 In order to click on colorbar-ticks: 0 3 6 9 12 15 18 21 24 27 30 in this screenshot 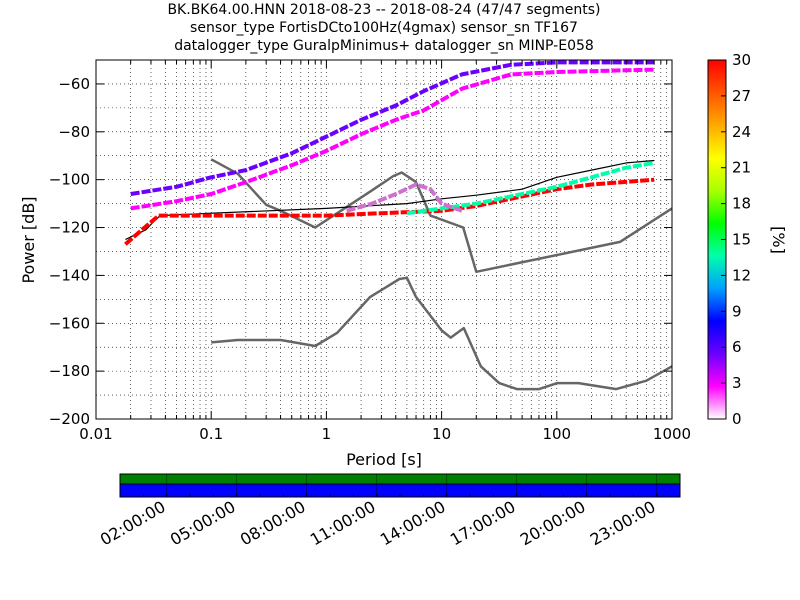, I will do `click(736, 239)`.